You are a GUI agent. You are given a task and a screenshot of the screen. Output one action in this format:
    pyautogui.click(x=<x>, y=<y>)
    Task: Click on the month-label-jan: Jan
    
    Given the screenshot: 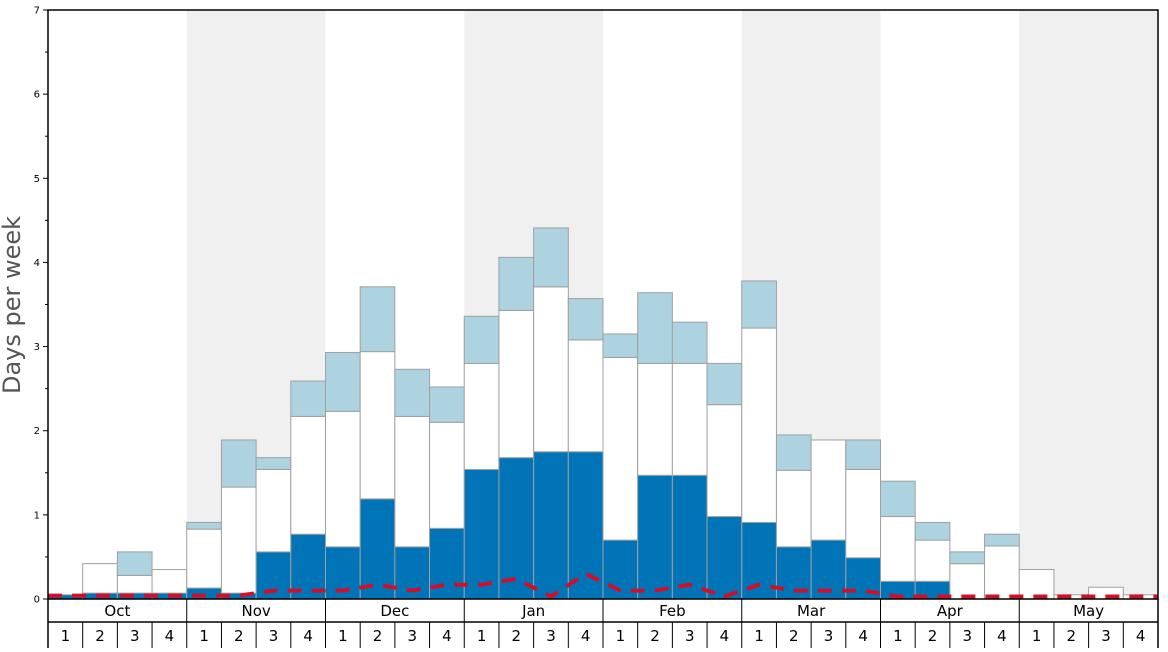 What is the action you would take?
    pyautogui.click(x=533, y=611)
    